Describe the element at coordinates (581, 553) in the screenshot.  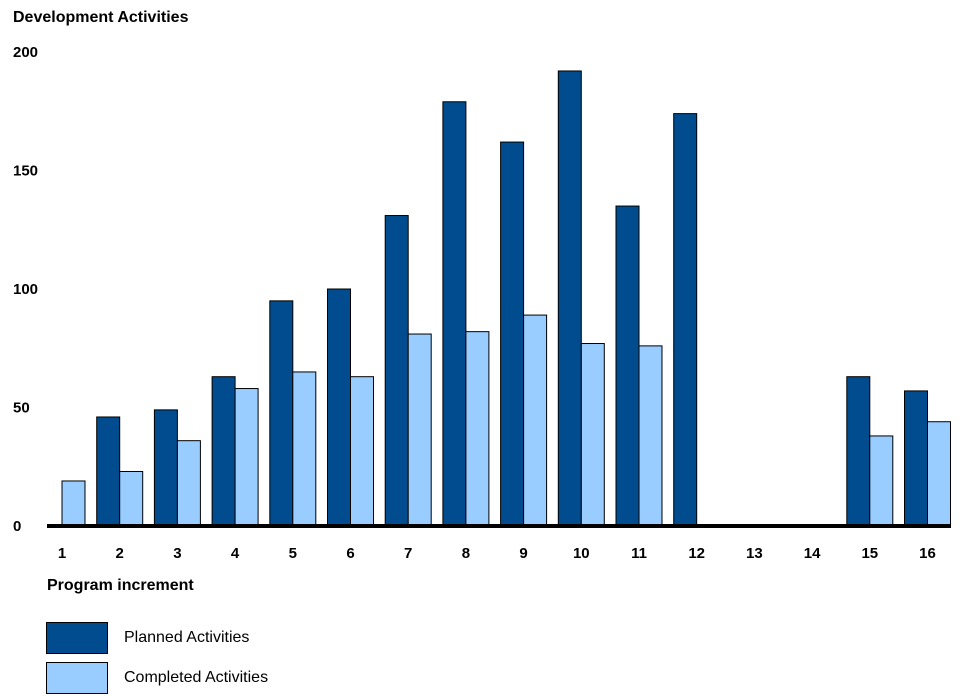
I see `x-tick-label: 10` at that location.